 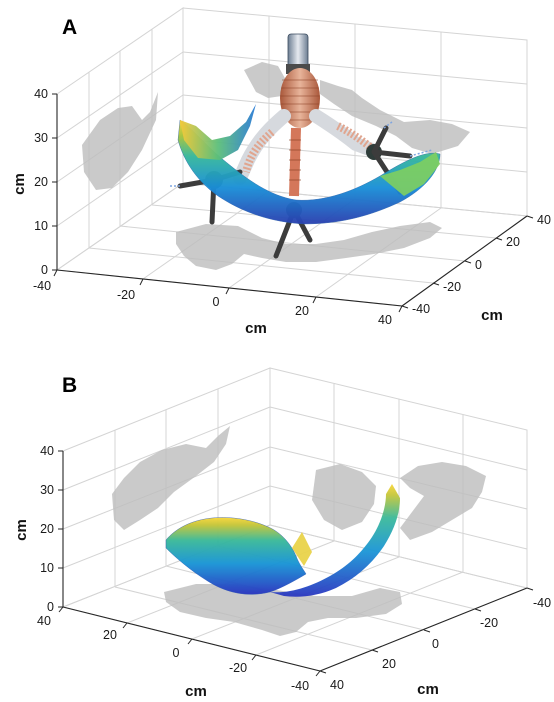 What do you see at coordinates (218, 132) in the screenshot?
I see `panel-a-surface-left-wing` at bounding box center [218, 132].